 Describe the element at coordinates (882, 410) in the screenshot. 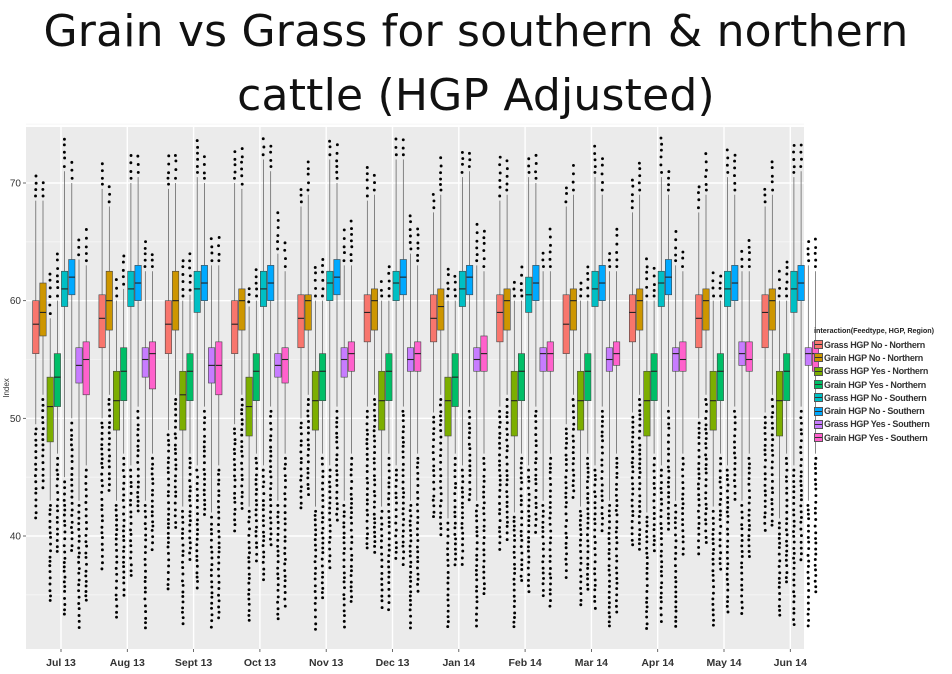

I see `legend-item: Grain HGP No - Southern` at that location.